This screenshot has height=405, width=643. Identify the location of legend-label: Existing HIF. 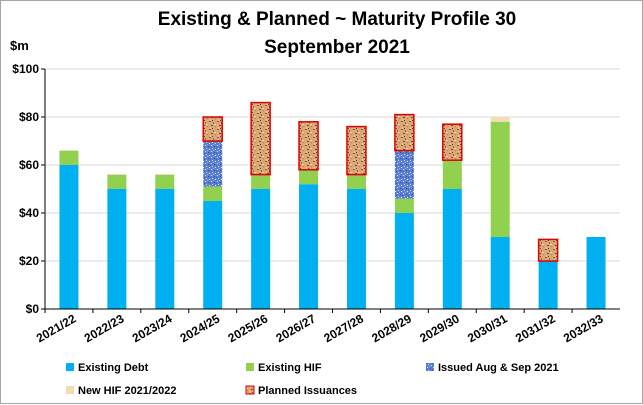
(290, 368).